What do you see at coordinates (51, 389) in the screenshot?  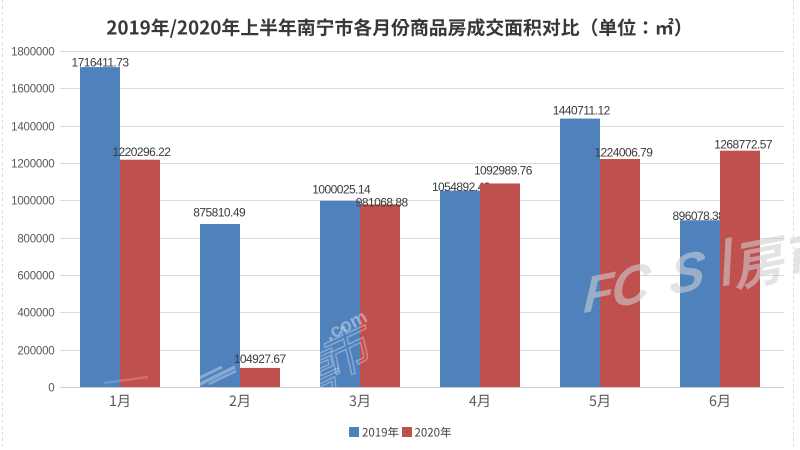 I see `svg-text: 0` at bounding box center [51, 389].